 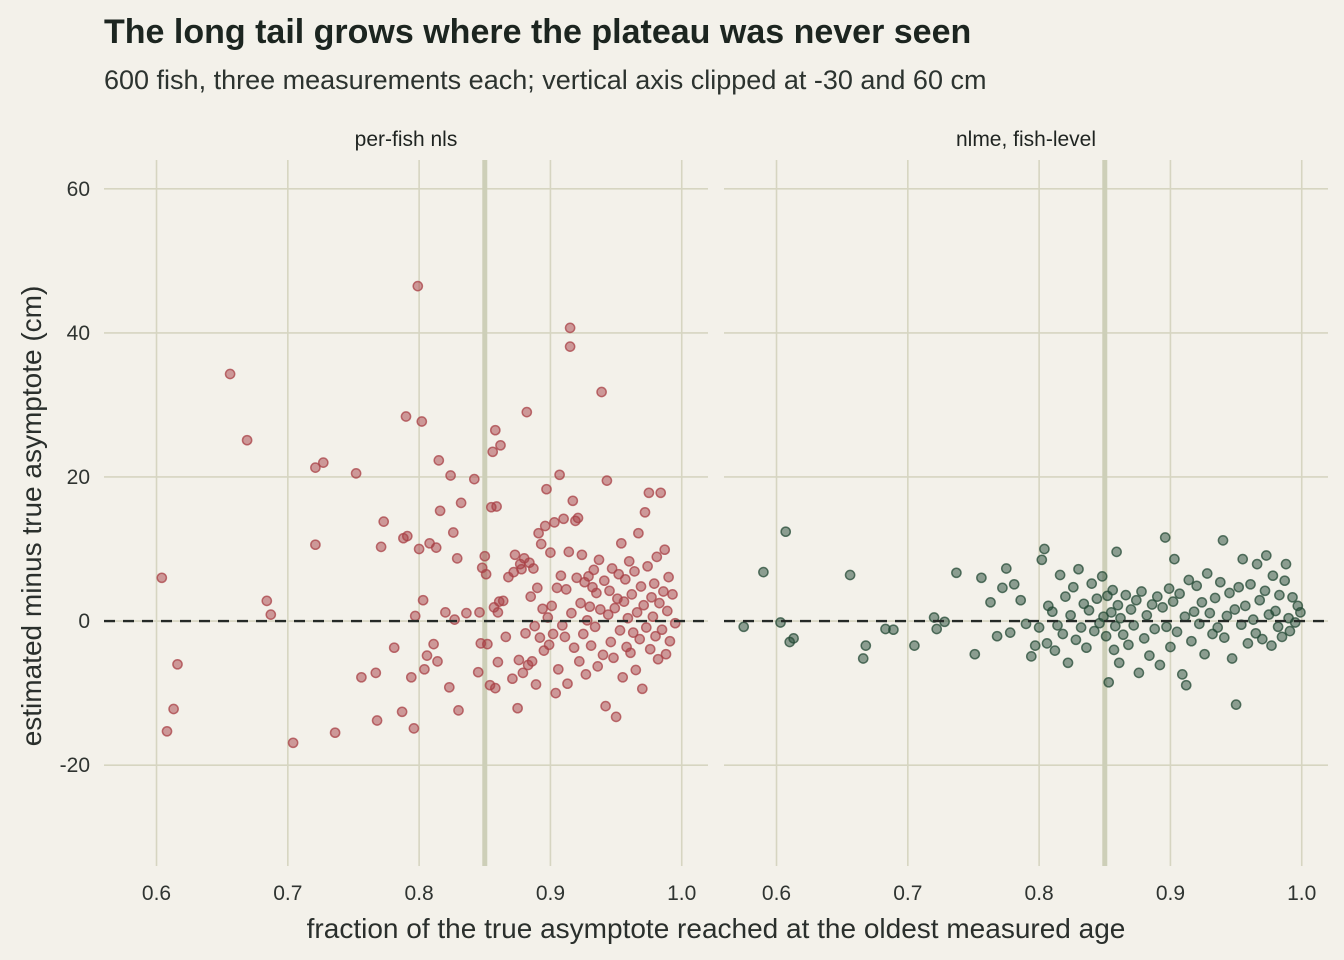 What do you see at coordinates (287, 893) in the screenshot?
I see `x-tick-label: 0.7` at bounding box center [287, 893].